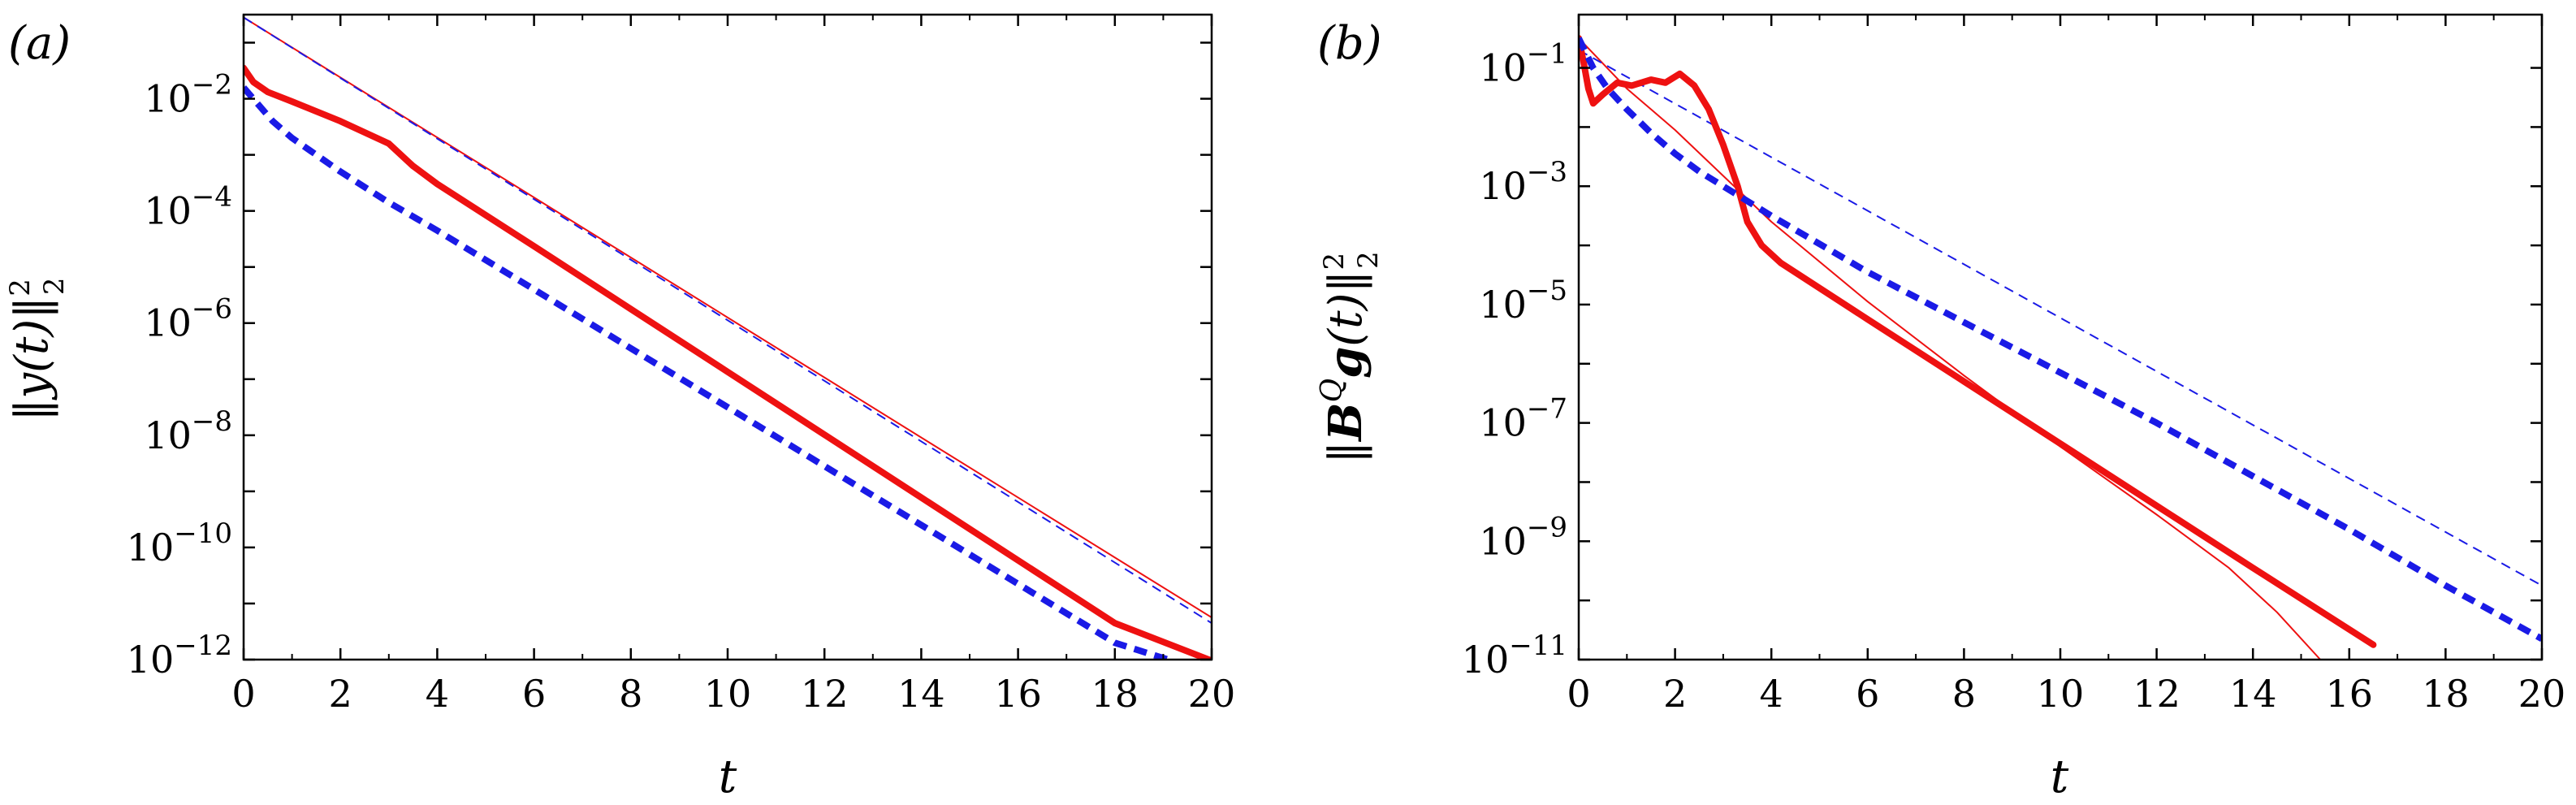 The height and width of the screenshot is (805, 2576). Describe the element at coordinates (188, 431) in the screenshot. I see `y-tick-label-a: 10⁻⁸` at that location.